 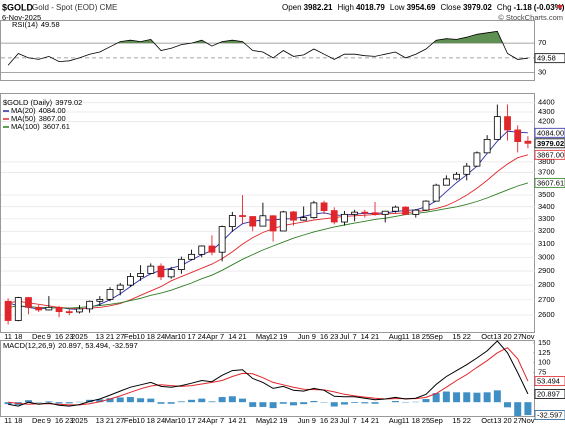 I want to click on x-tick-label: 18, so click(x=151, y=420).